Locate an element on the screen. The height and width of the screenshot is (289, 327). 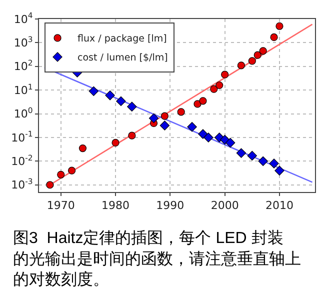
x-tick-label: 1970 is located at coordinates (60, 205).